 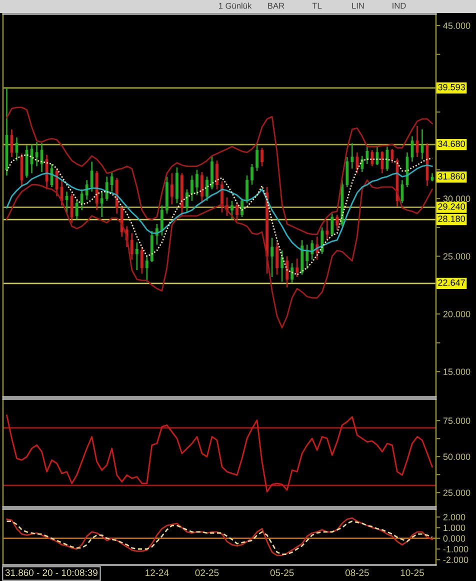 I want to click on y-tick-label: 1.000, so click(x=455, y=528).